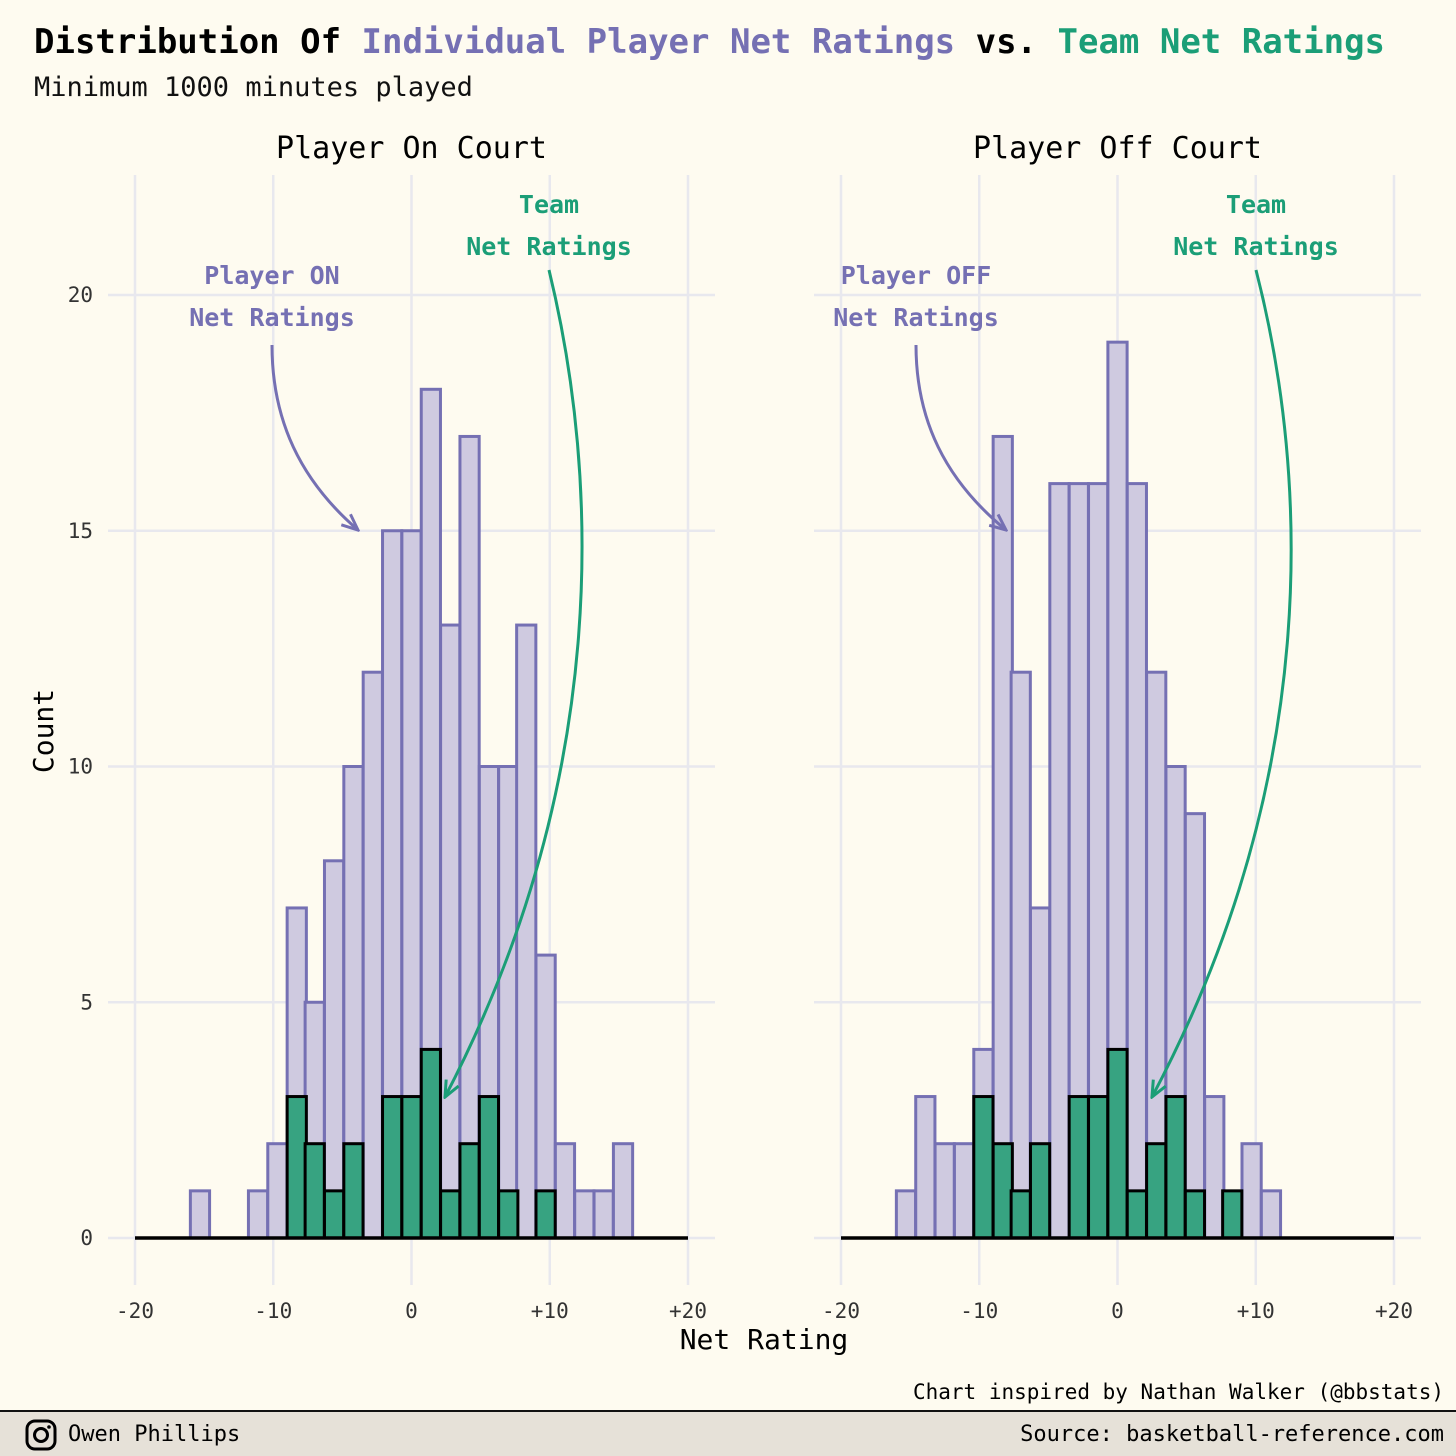 This screenshot has height=1456, width=1456. I want to click on panel-title: Player On Court, so click(411, 148).